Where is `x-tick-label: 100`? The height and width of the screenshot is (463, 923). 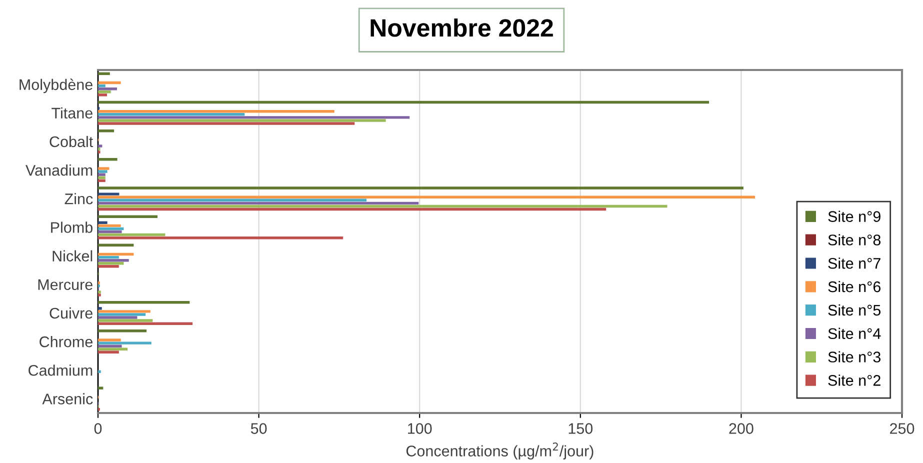
x-tick-label: 100 is located at coordinates (420, 428).